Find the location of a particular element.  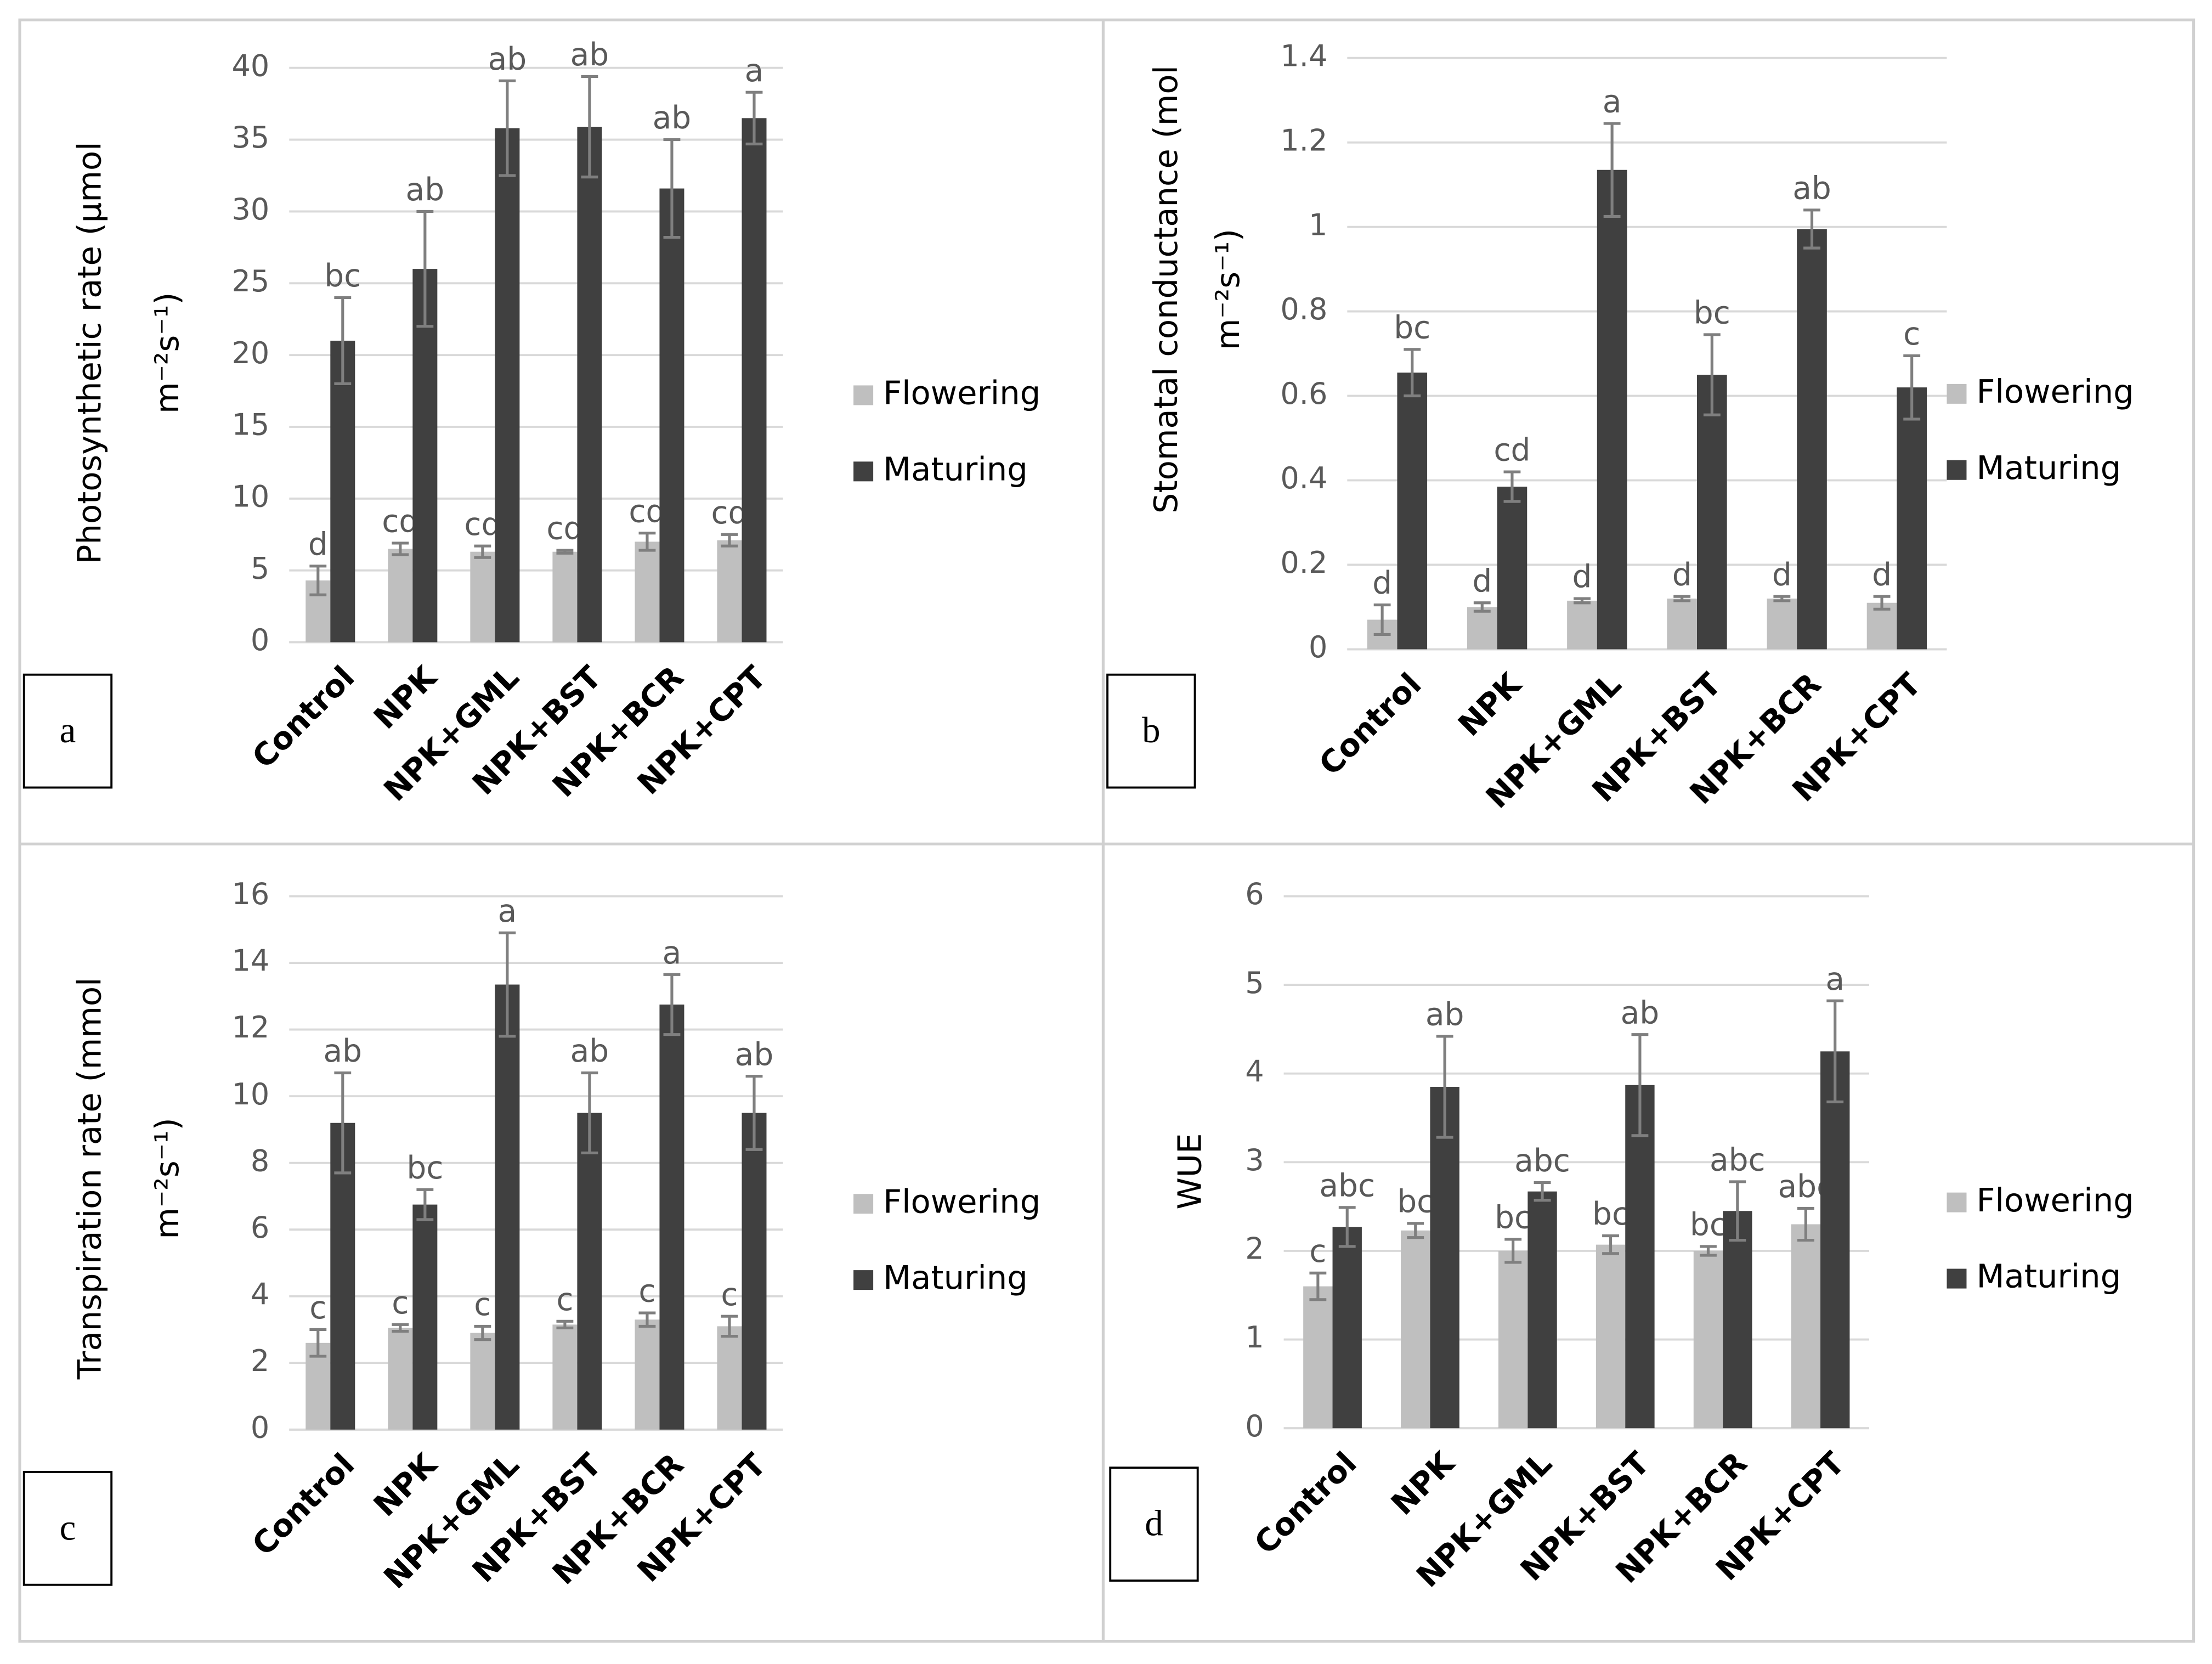

significance-letter: abc is located at coordinates (1347, 1186).